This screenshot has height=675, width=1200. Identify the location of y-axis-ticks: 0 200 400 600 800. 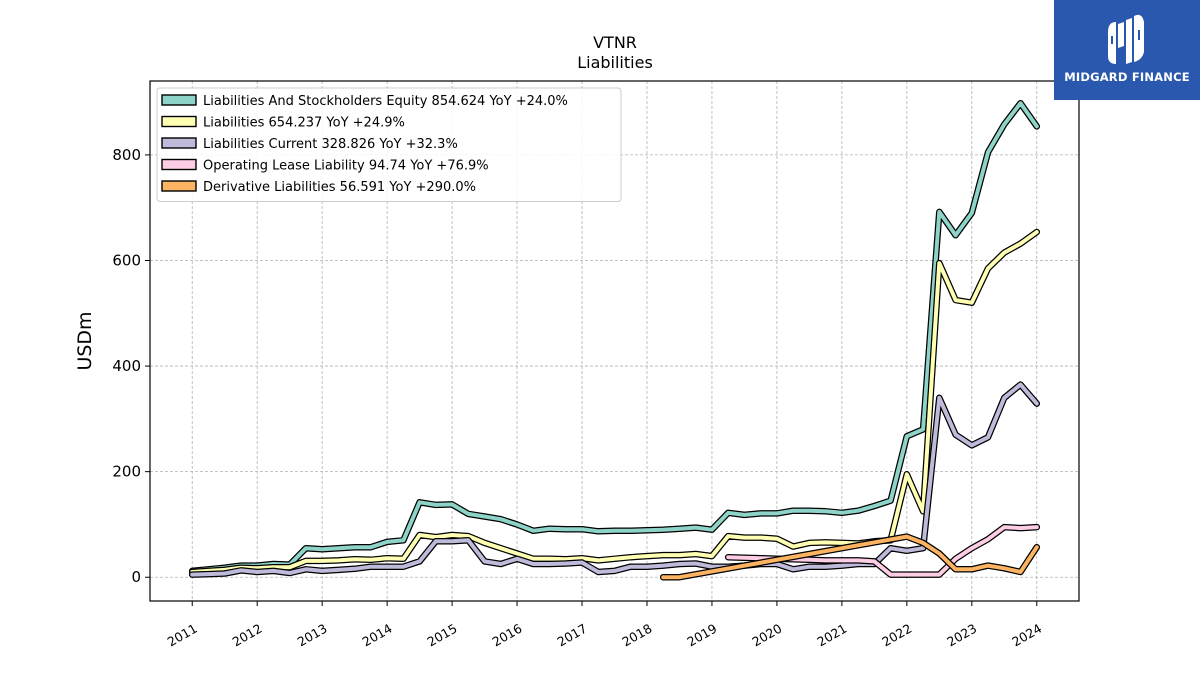
(131, 366).